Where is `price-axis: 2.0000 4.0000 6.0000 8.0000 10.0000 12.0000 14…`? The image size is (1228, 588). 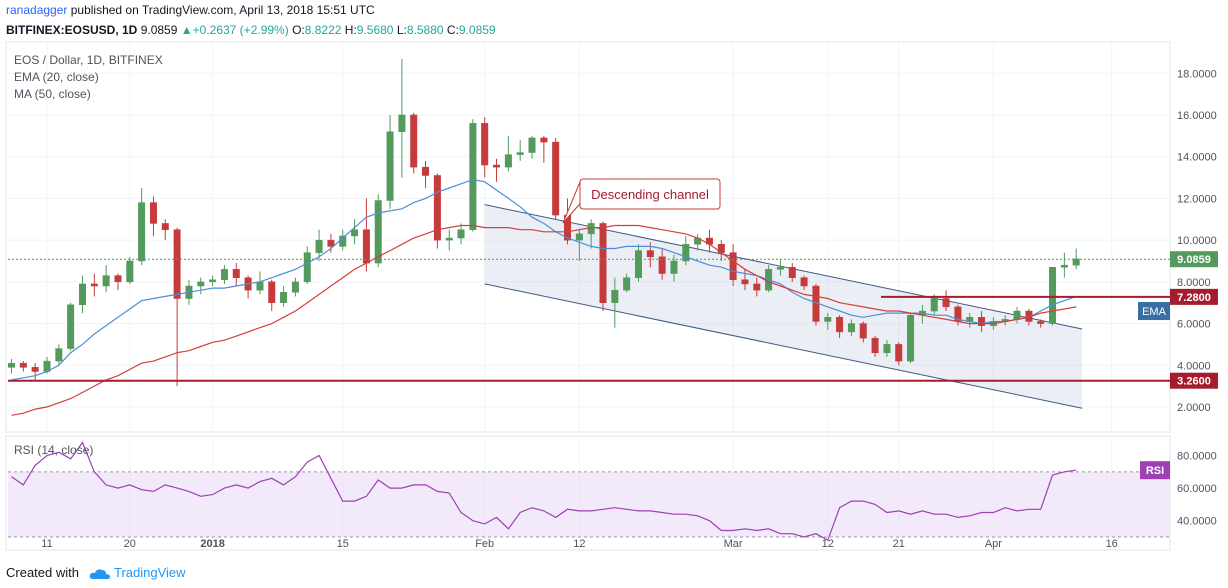
price-axis: 2.0000 4.0000 6.0000 8.0000 10.0000 12.0000 14… is located at coordinates (1197, 241).